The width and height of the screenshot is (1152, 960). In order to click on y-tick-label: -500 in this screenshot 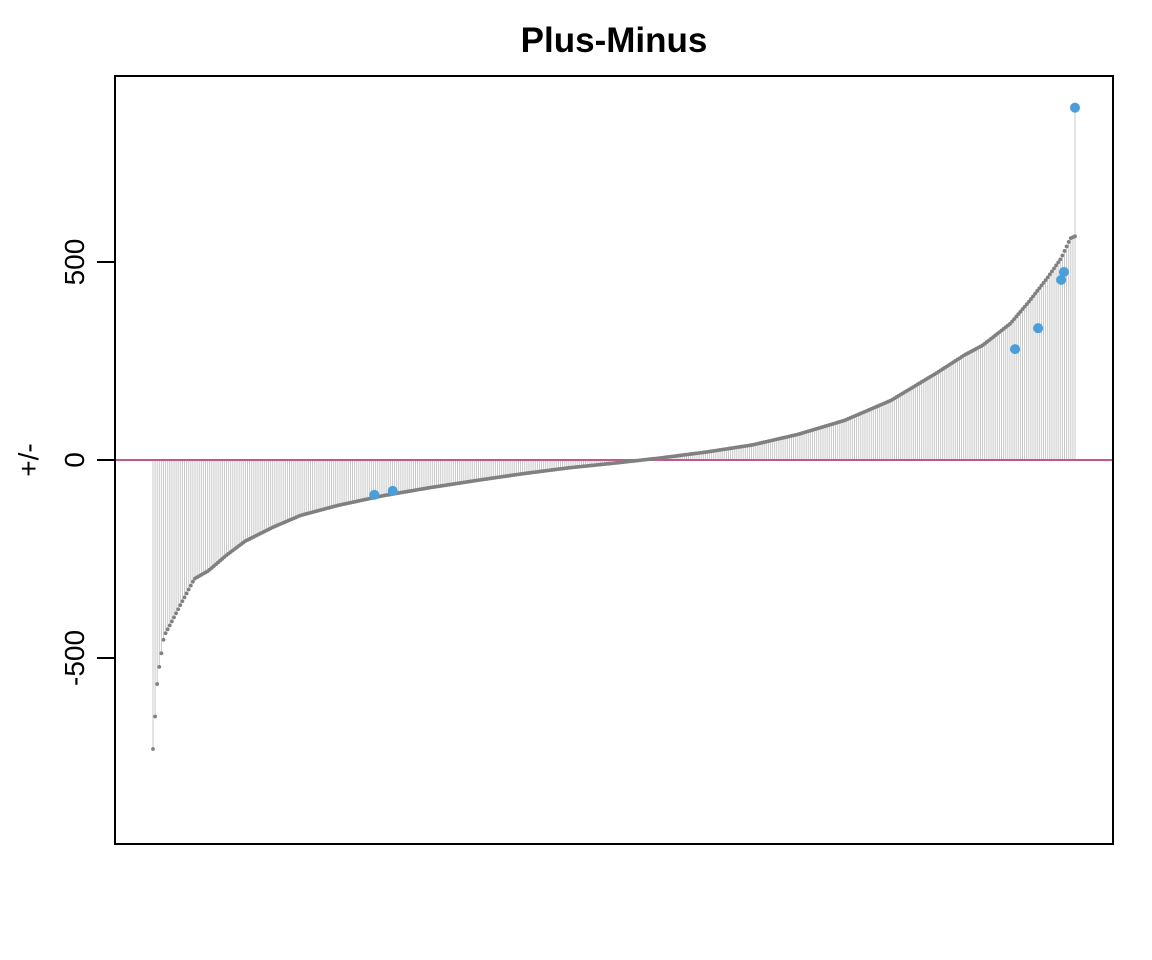, I will do `click(74, 658)`.